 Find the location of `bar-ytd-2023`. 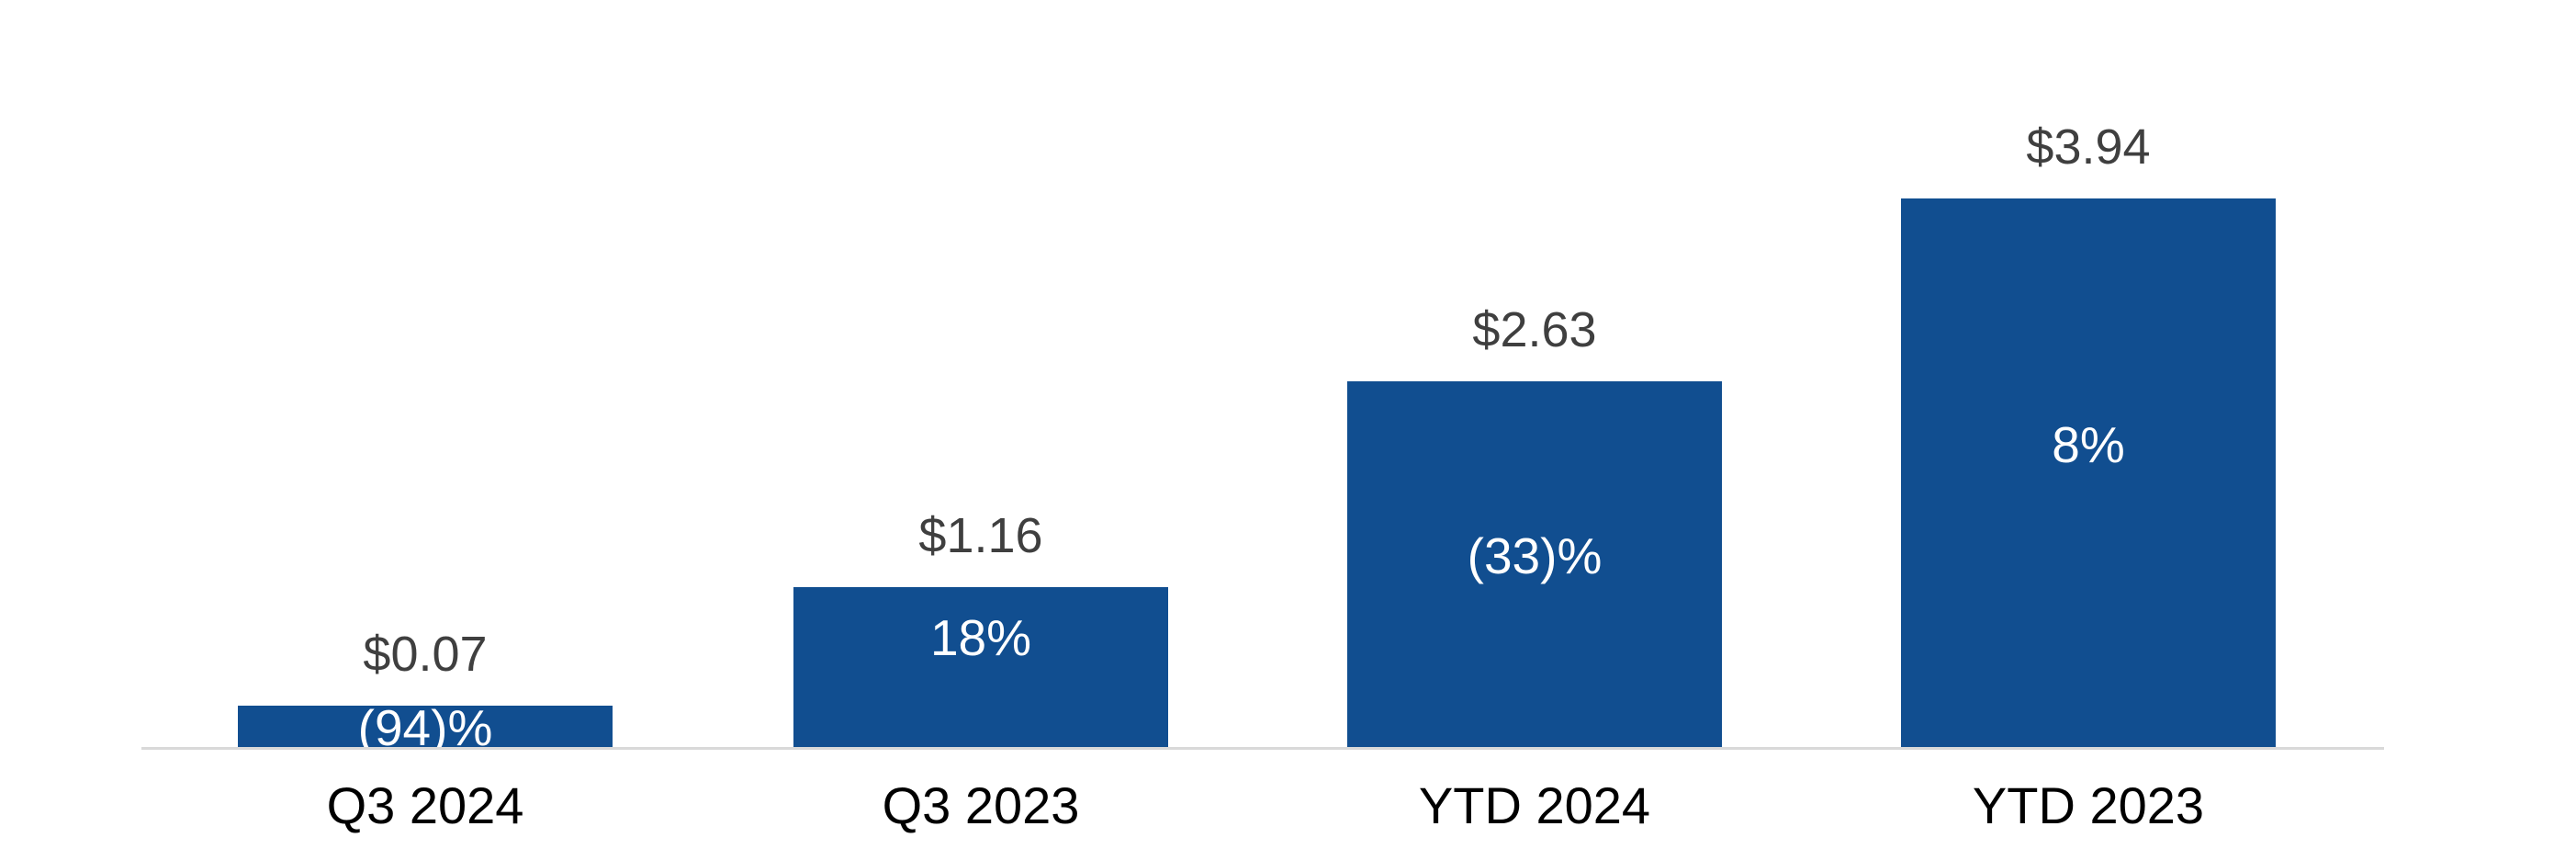

bar-ytd-2023 is located at coordinates (2088, 473).